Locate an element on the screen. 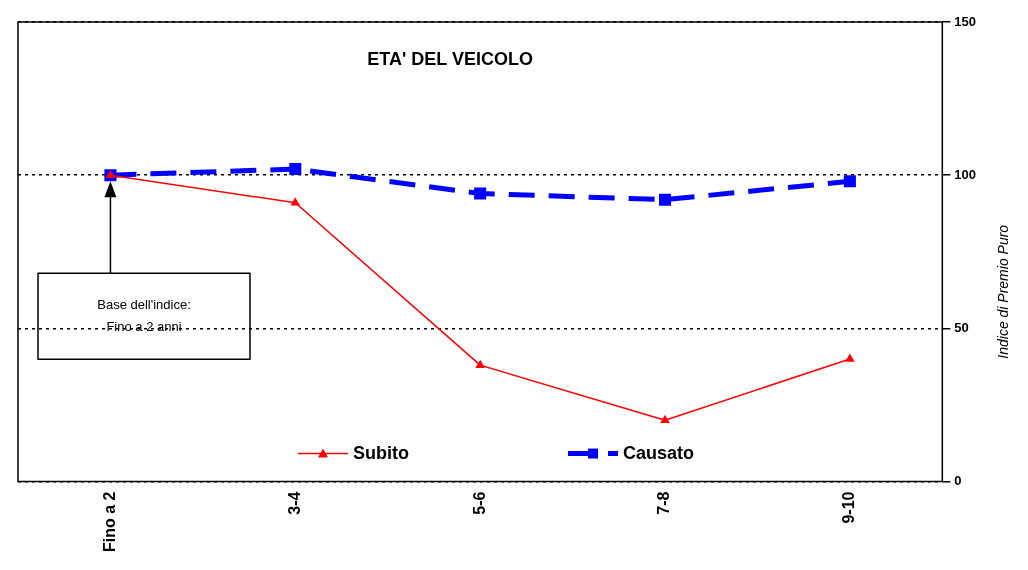  legend-label: Subito is located at coordinates (381, 452).